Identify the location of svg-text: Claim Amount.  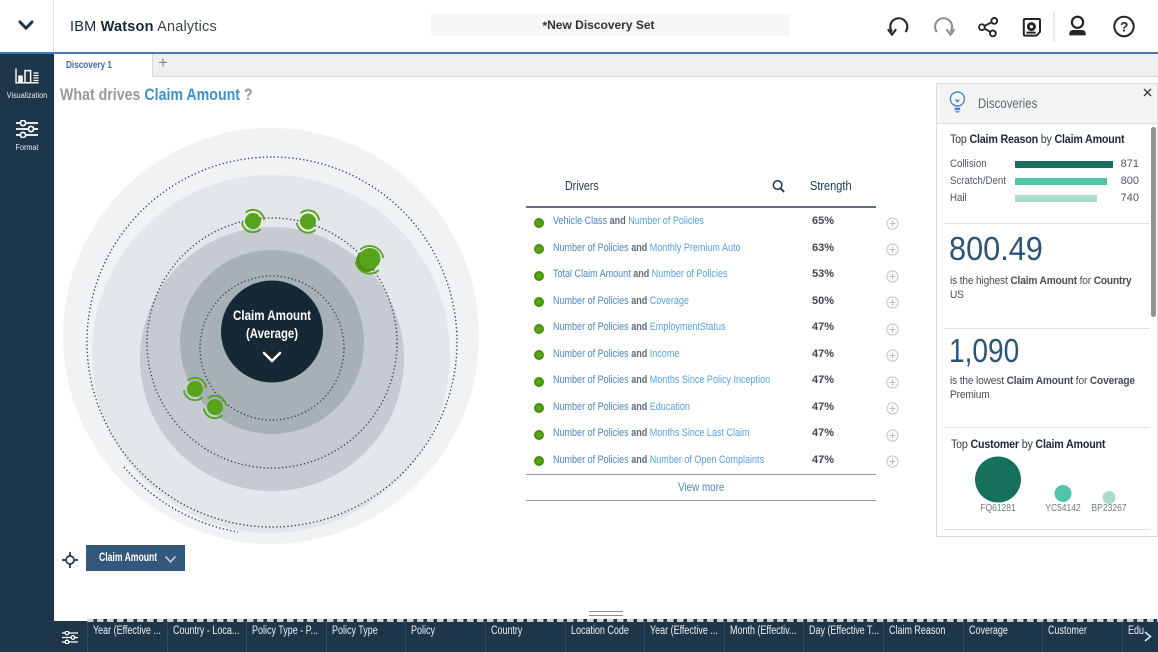
(272, 315).